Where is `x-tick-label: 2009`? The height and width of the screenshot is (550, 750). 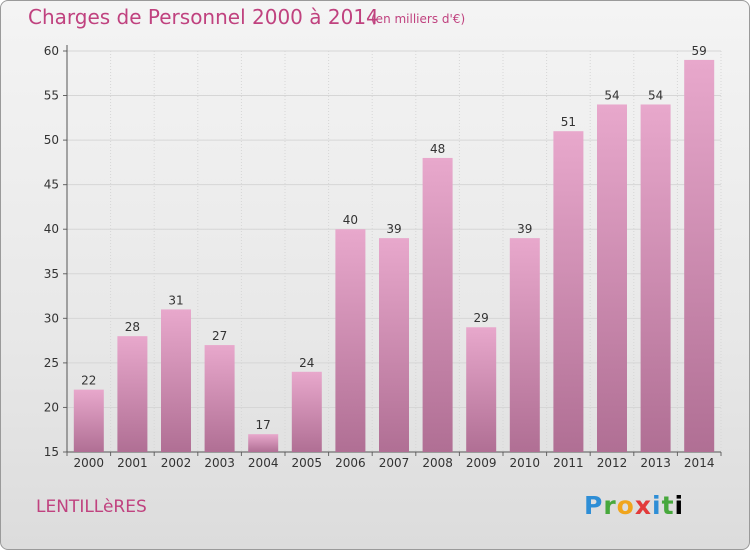 x-tick-label: 2009 is located at coordinates (481, 463).